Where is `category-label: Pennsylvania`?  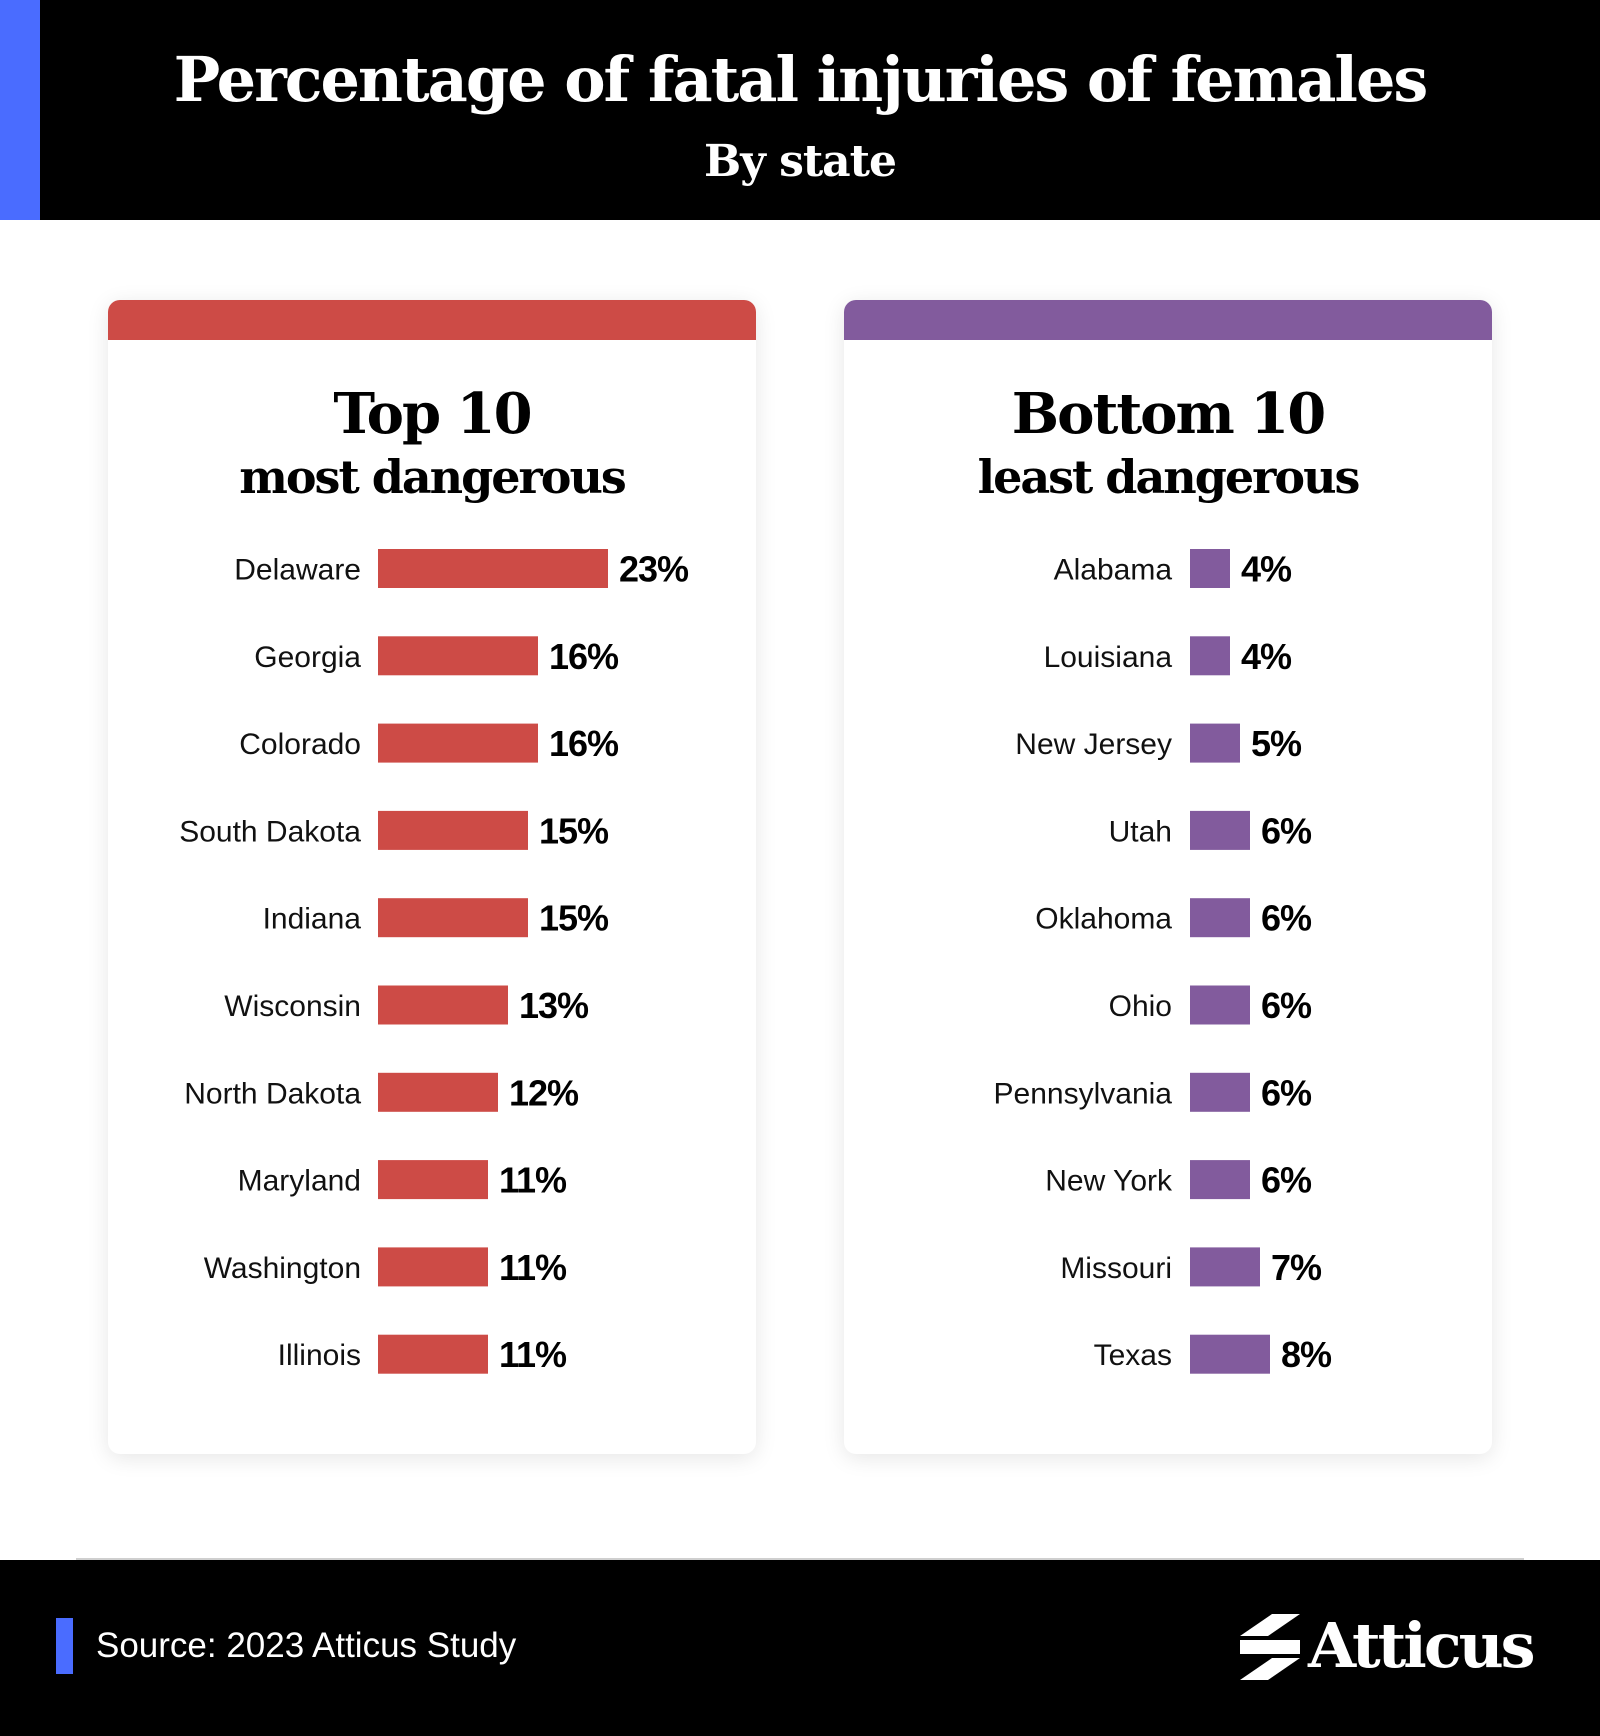
category-label: Pennsylvania is located at coordinates (1083, 1093).